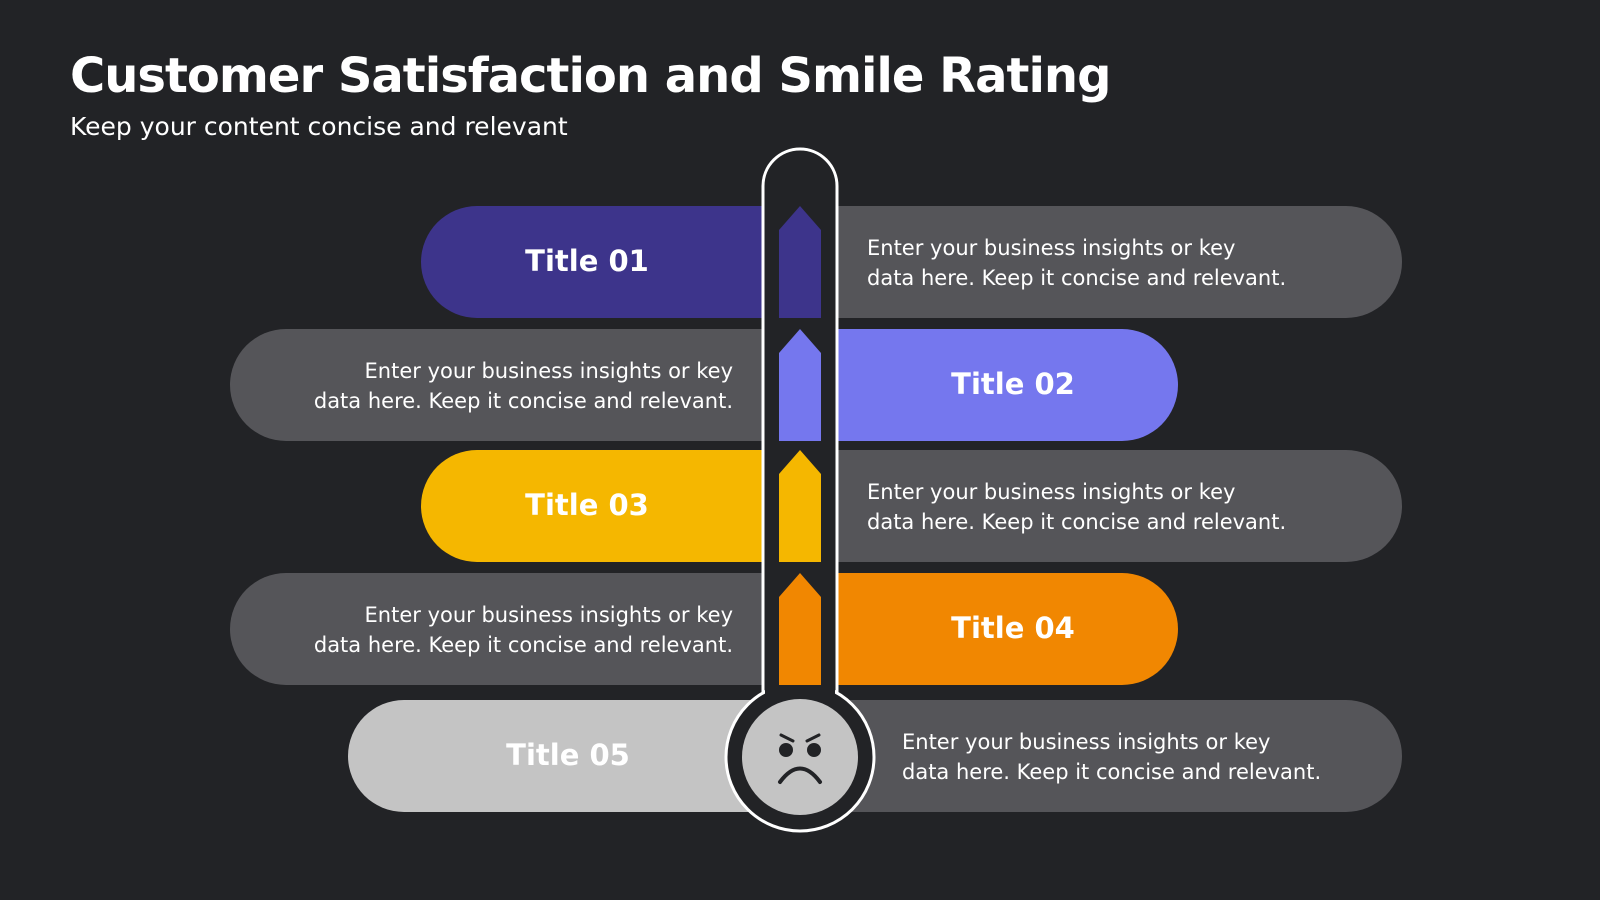 The image size is (1600, 900). Describe the element at coordinates (587, 261) in the screenshot. I see `item-title: Title 01` at that location.